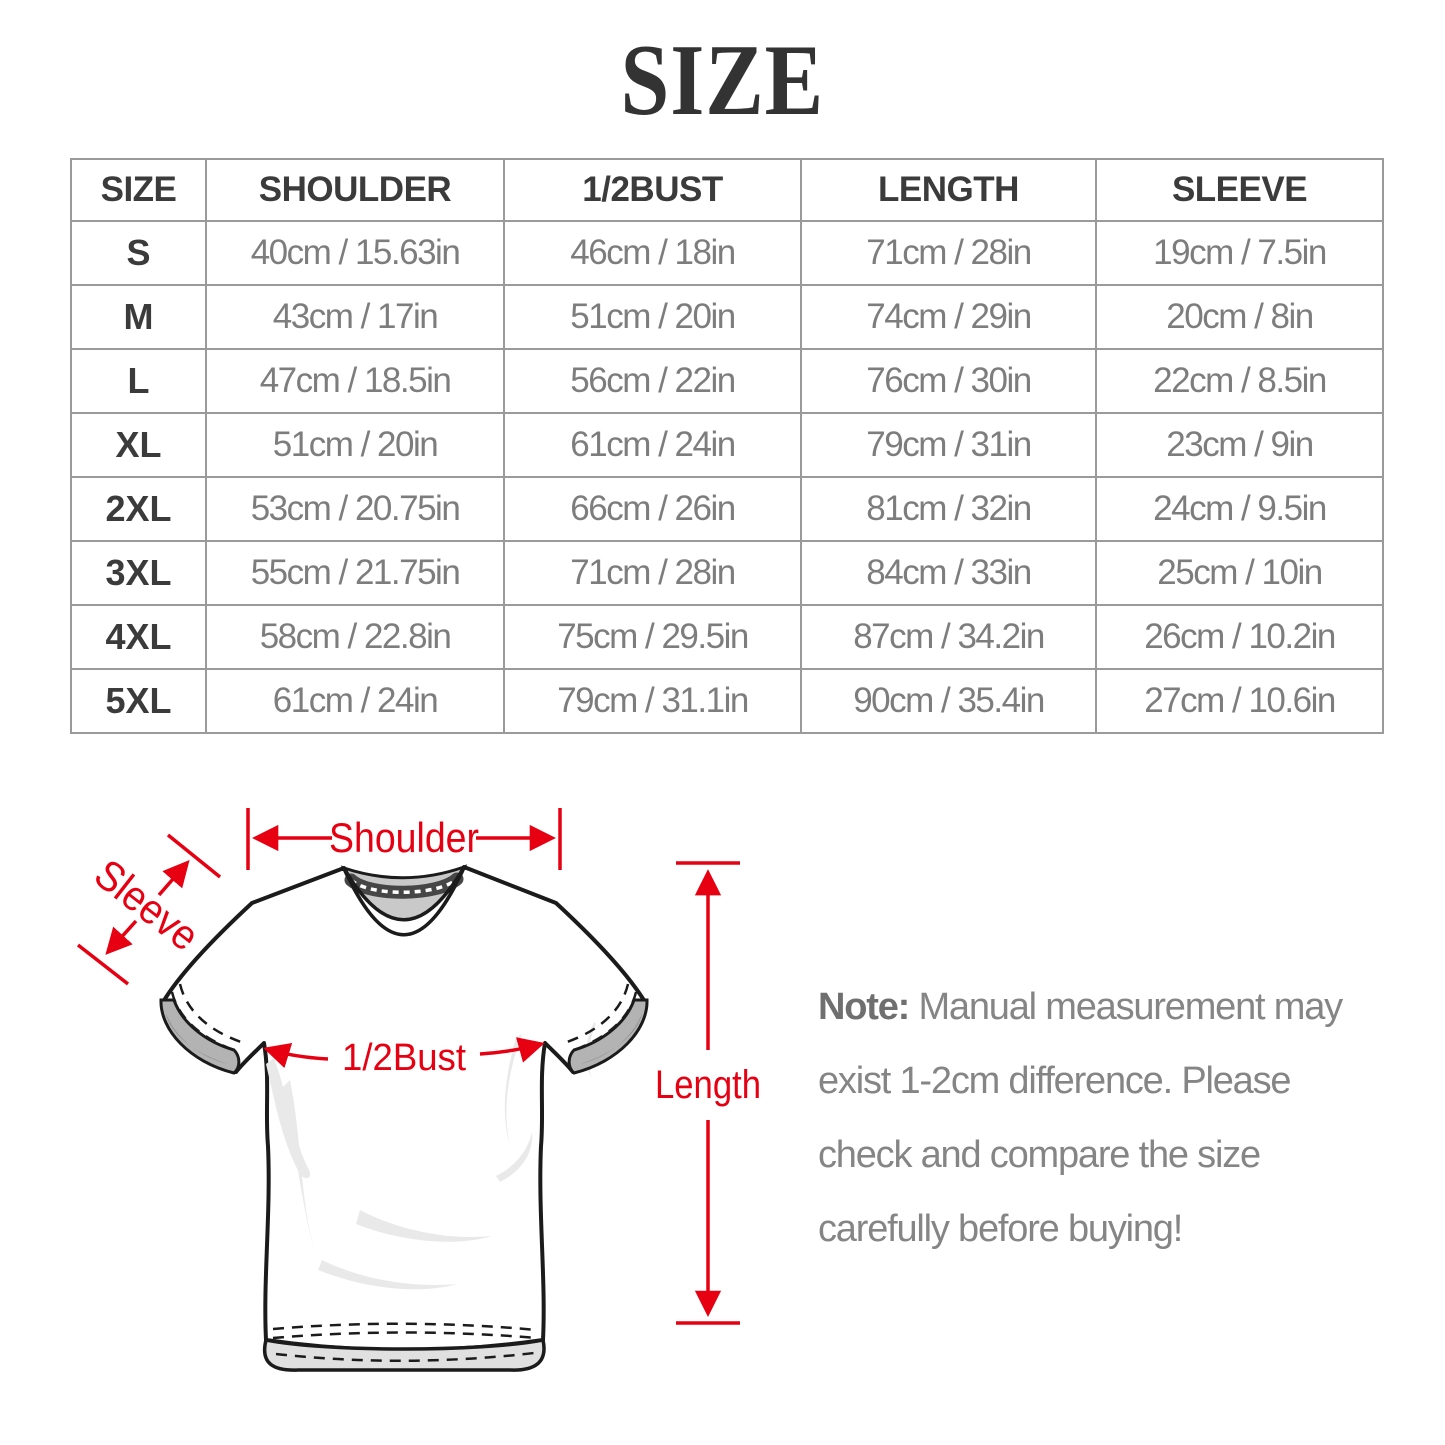 The height and width of the screenshot is (1445, 1445). Describe the element at coordinates (138, 573) in the screenshot. I see `size-label-cell: 3XL` at that location.